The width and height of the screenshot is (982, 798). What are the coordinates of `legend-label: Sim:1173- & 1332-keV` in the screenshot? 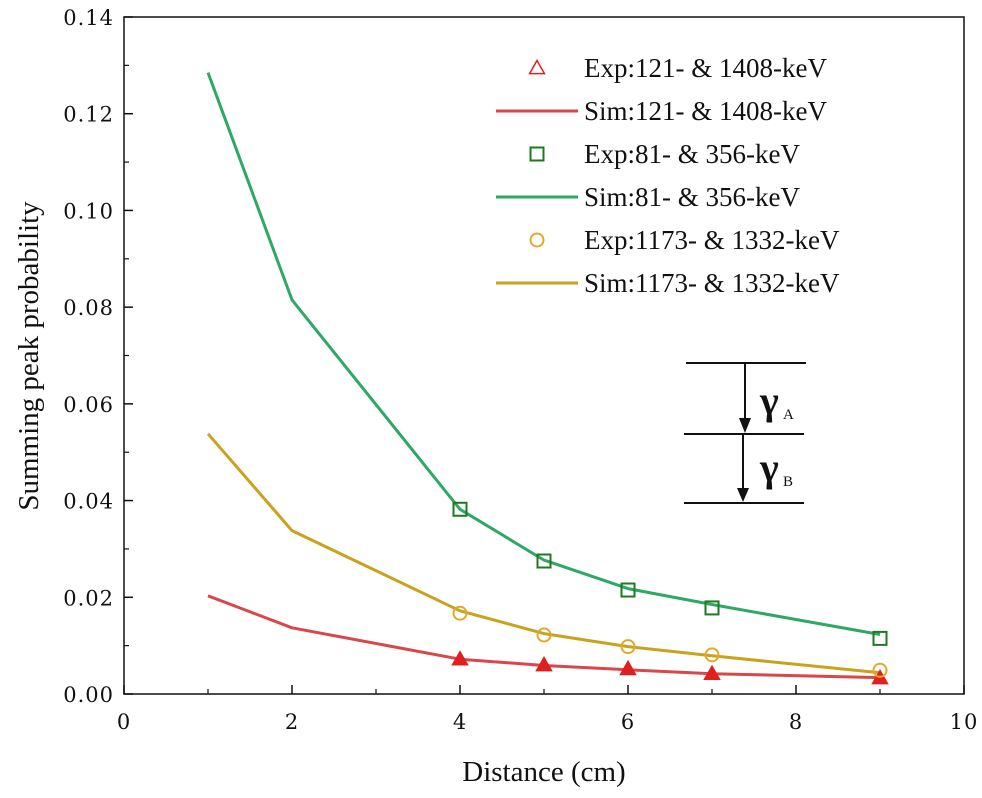 It's located at (712, 283).